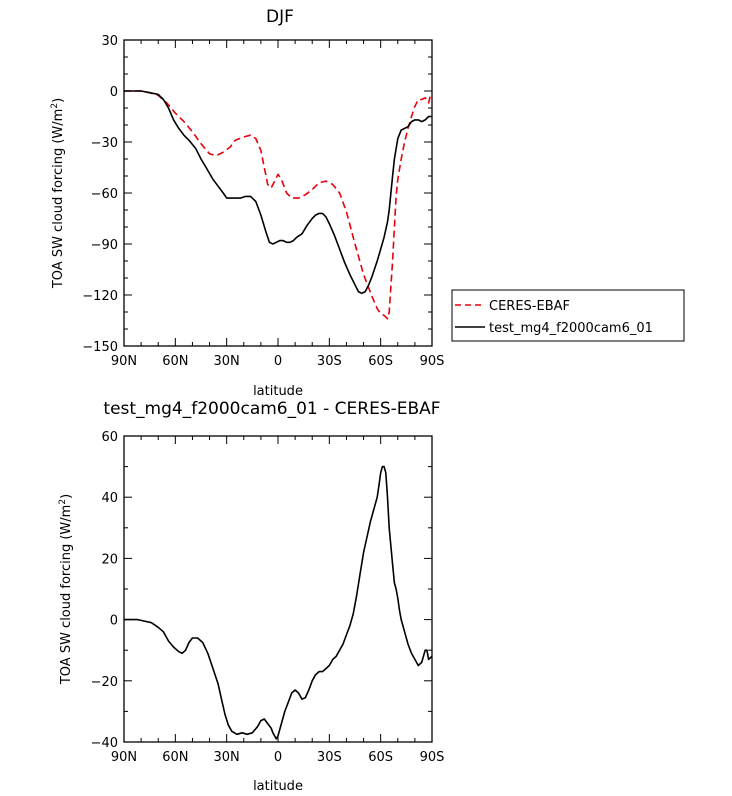 Image resolution: width=732 pixels, height=796 pixels. Describe the element at coordinates (278, 757) in the screenshot. I see `bottom-x-tick-label: 0` at that location.